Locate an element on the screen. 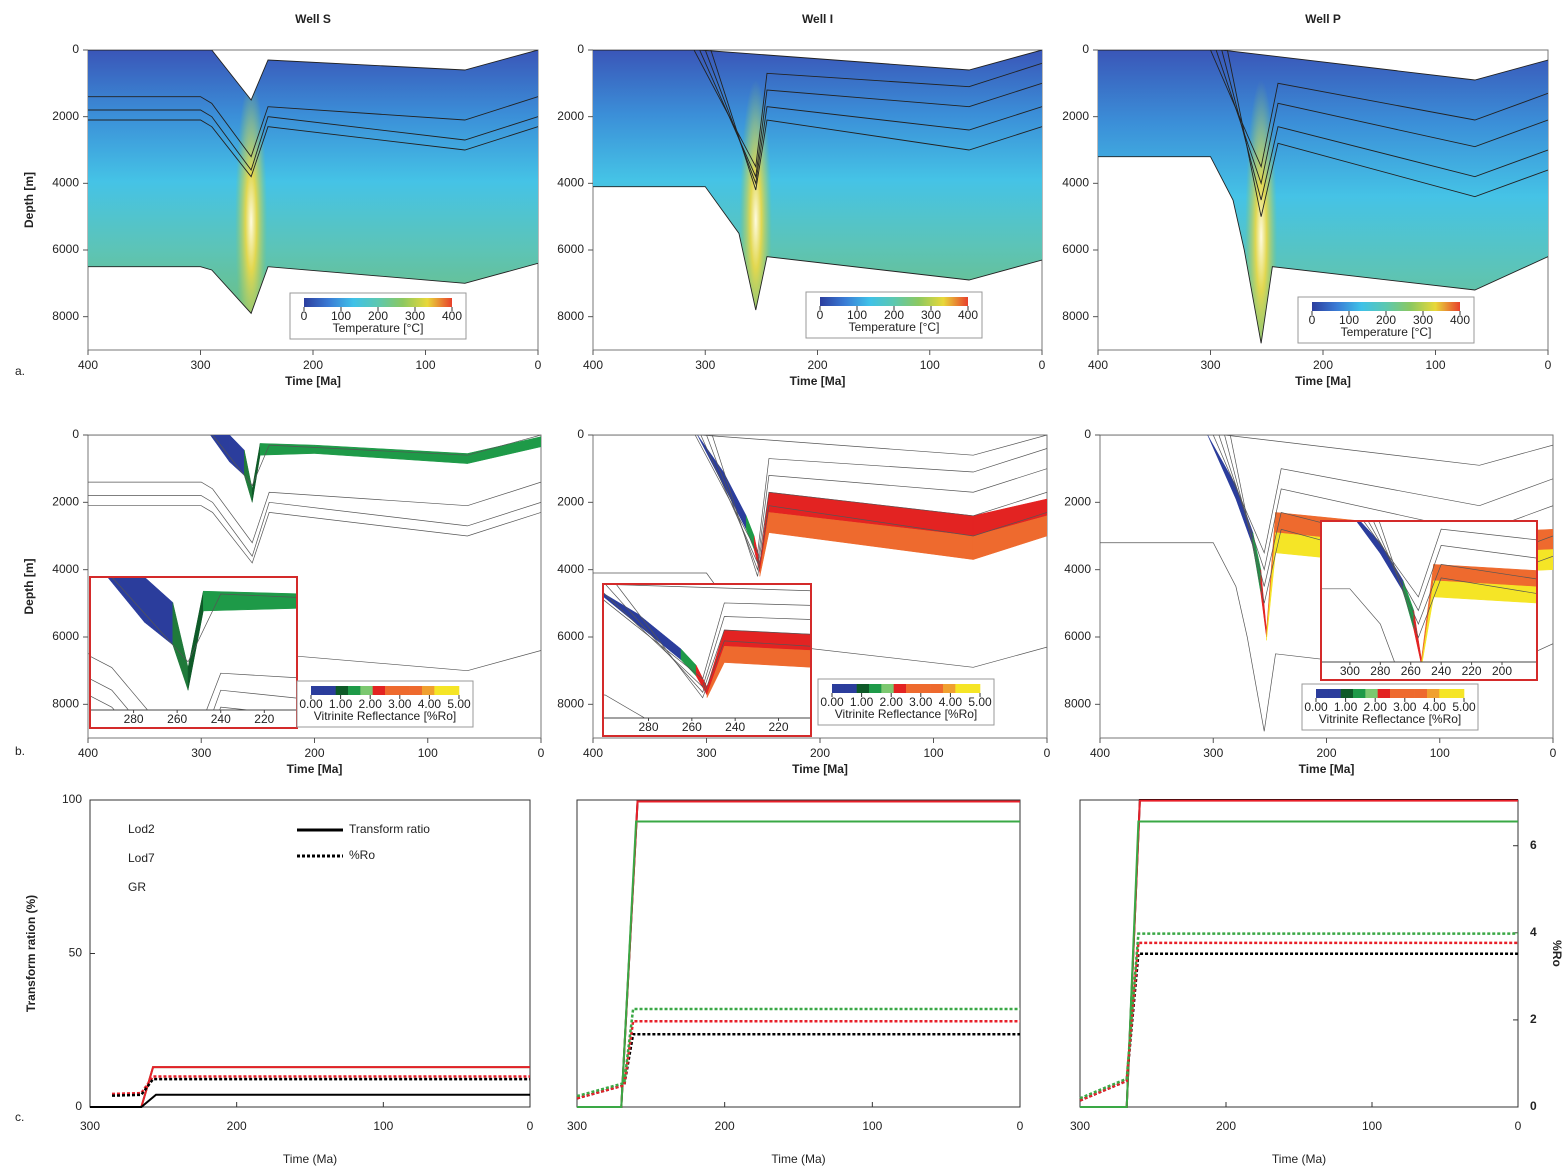 Image resolution: width=1563 pixels, height=1173 pixels. inset-x-tick-label: 260 is located at coordinates (1411, 671).